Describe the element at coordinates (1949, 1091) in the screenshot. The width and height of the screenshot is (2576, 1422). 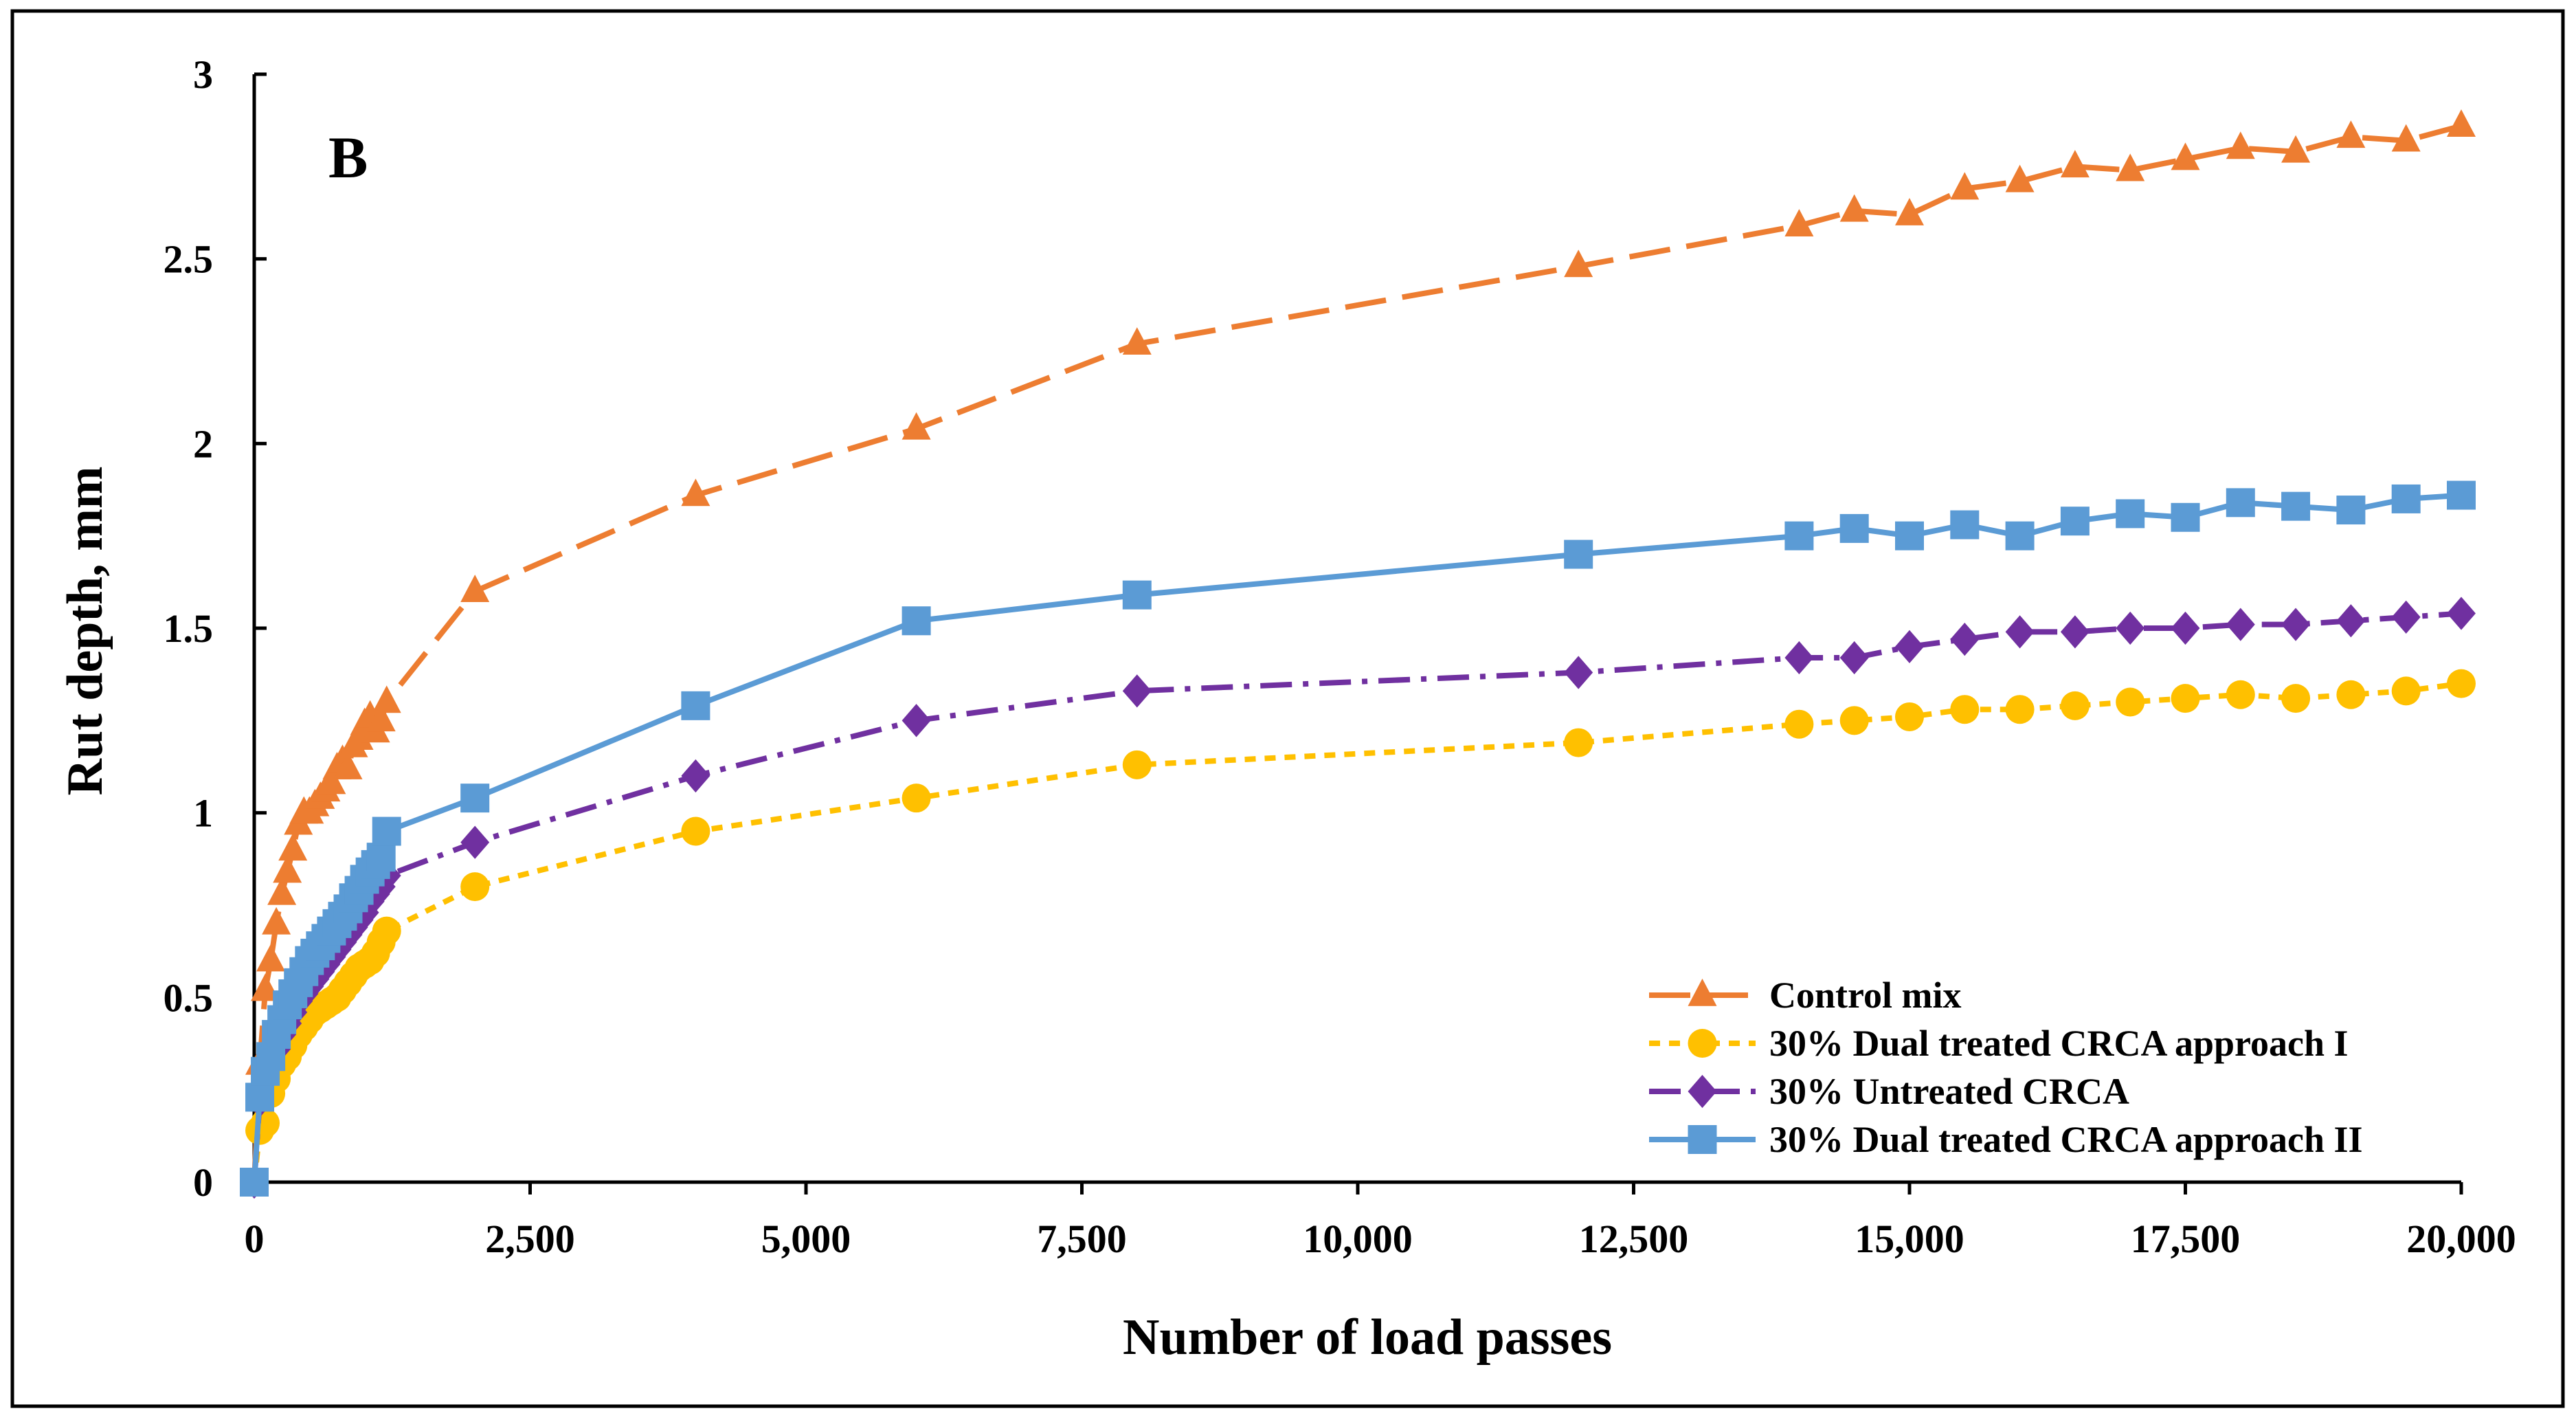
I see `legend-label: 30% Untreated CRCA` at that location.